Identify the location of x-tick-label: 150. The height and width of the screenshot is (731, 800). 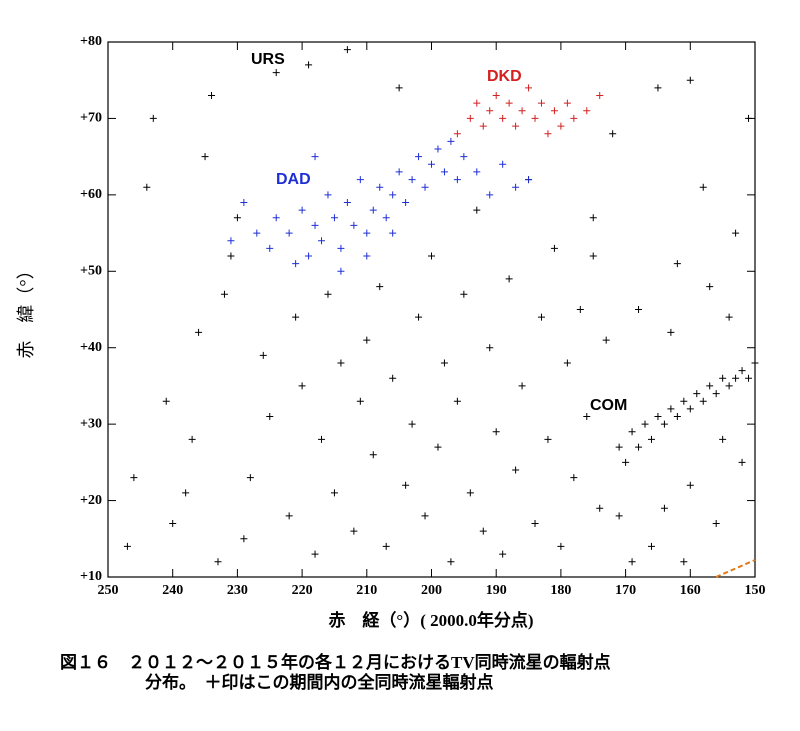
(755, 590).